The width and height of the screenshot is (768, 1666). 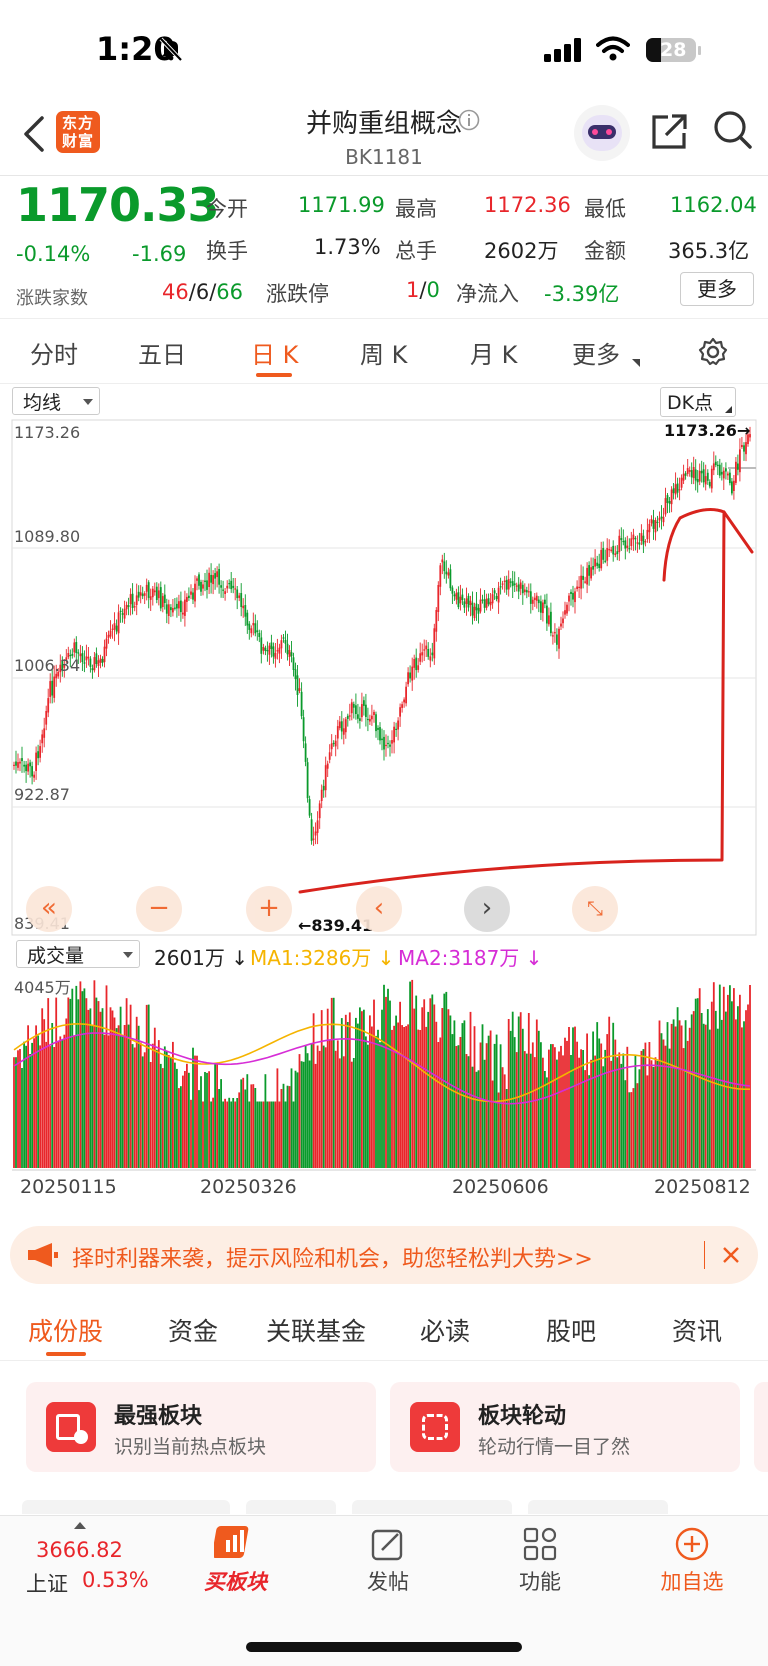 What do you see at coordinates (717, 289) in the screenshot?
I see `more-button: 更多` at bounding box center [717, 289].